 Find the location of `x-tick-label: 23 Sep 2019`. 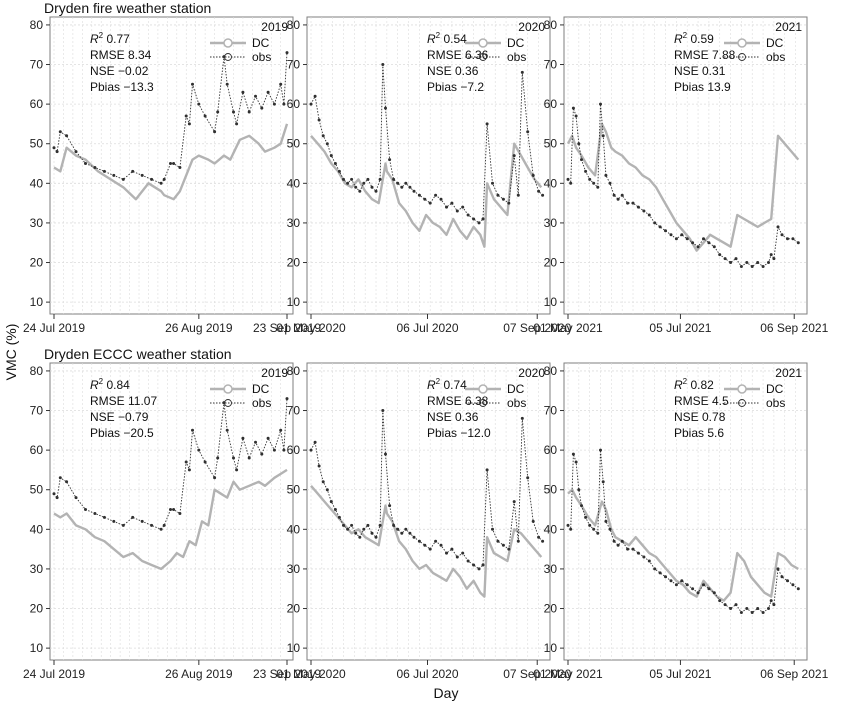

x-tick-label: 23 Sep 2019 is located at coordinates (287, 328).